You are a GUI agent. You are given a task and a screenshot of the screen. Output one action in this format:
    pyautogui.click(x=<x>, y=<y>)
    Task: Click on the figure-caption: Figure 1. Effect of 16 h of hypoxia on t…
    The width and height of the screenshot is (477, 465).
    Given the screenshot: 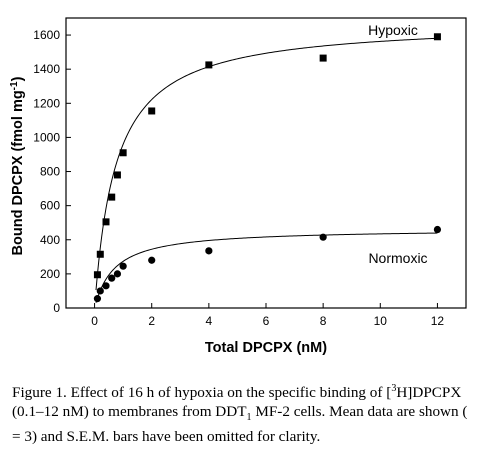 What is the action you would take?
    pyautogui.click(x=241, y=412)
    